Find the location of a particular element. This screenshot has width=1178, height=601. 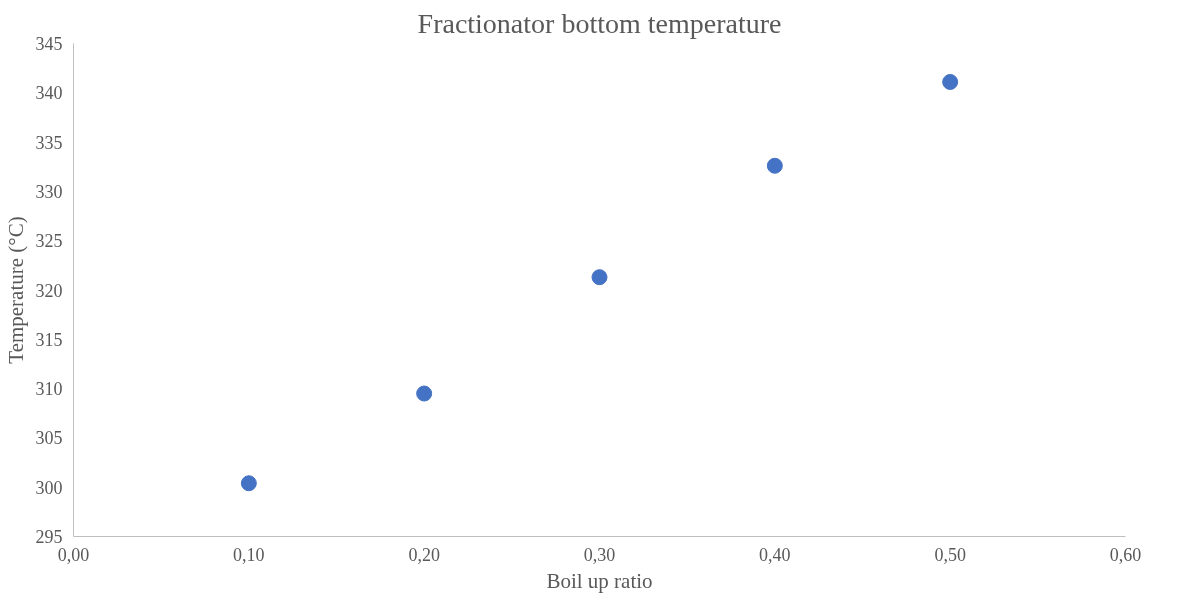

chart-title: Fractionator bottom temperature is located at coordinates (599, 23).